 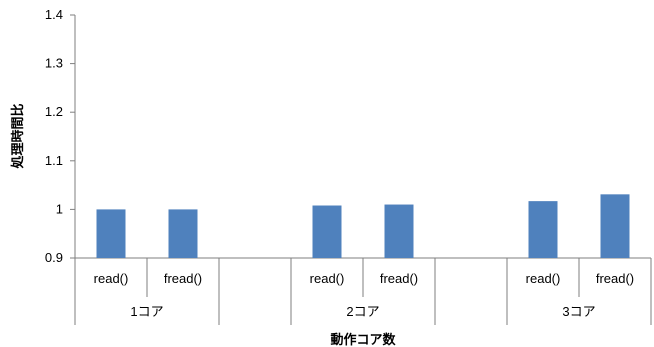 What do you see at coordinates (59, 208) in the screenshot?
I see `y-tick-label: 1` at bounding box center [59, 208].